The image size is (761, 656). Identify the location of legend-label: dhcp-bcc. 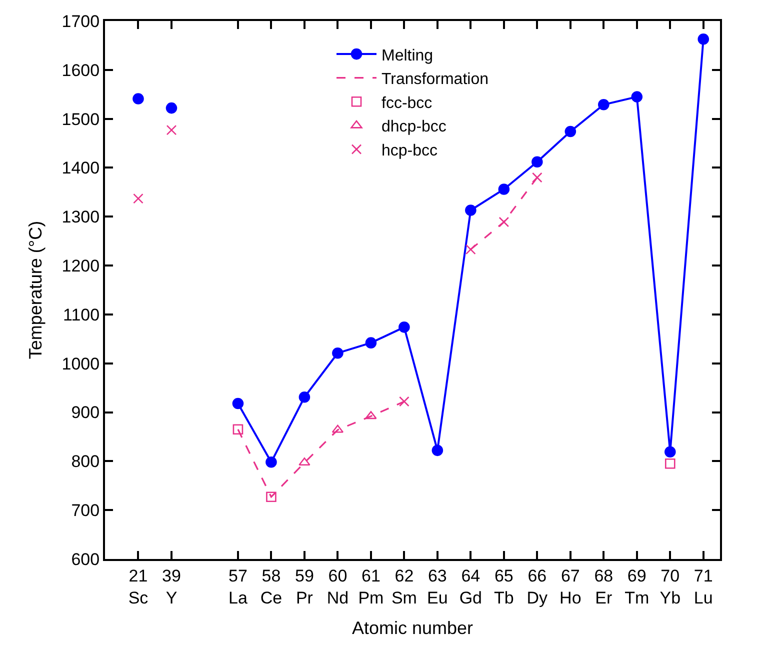
(414, 127).